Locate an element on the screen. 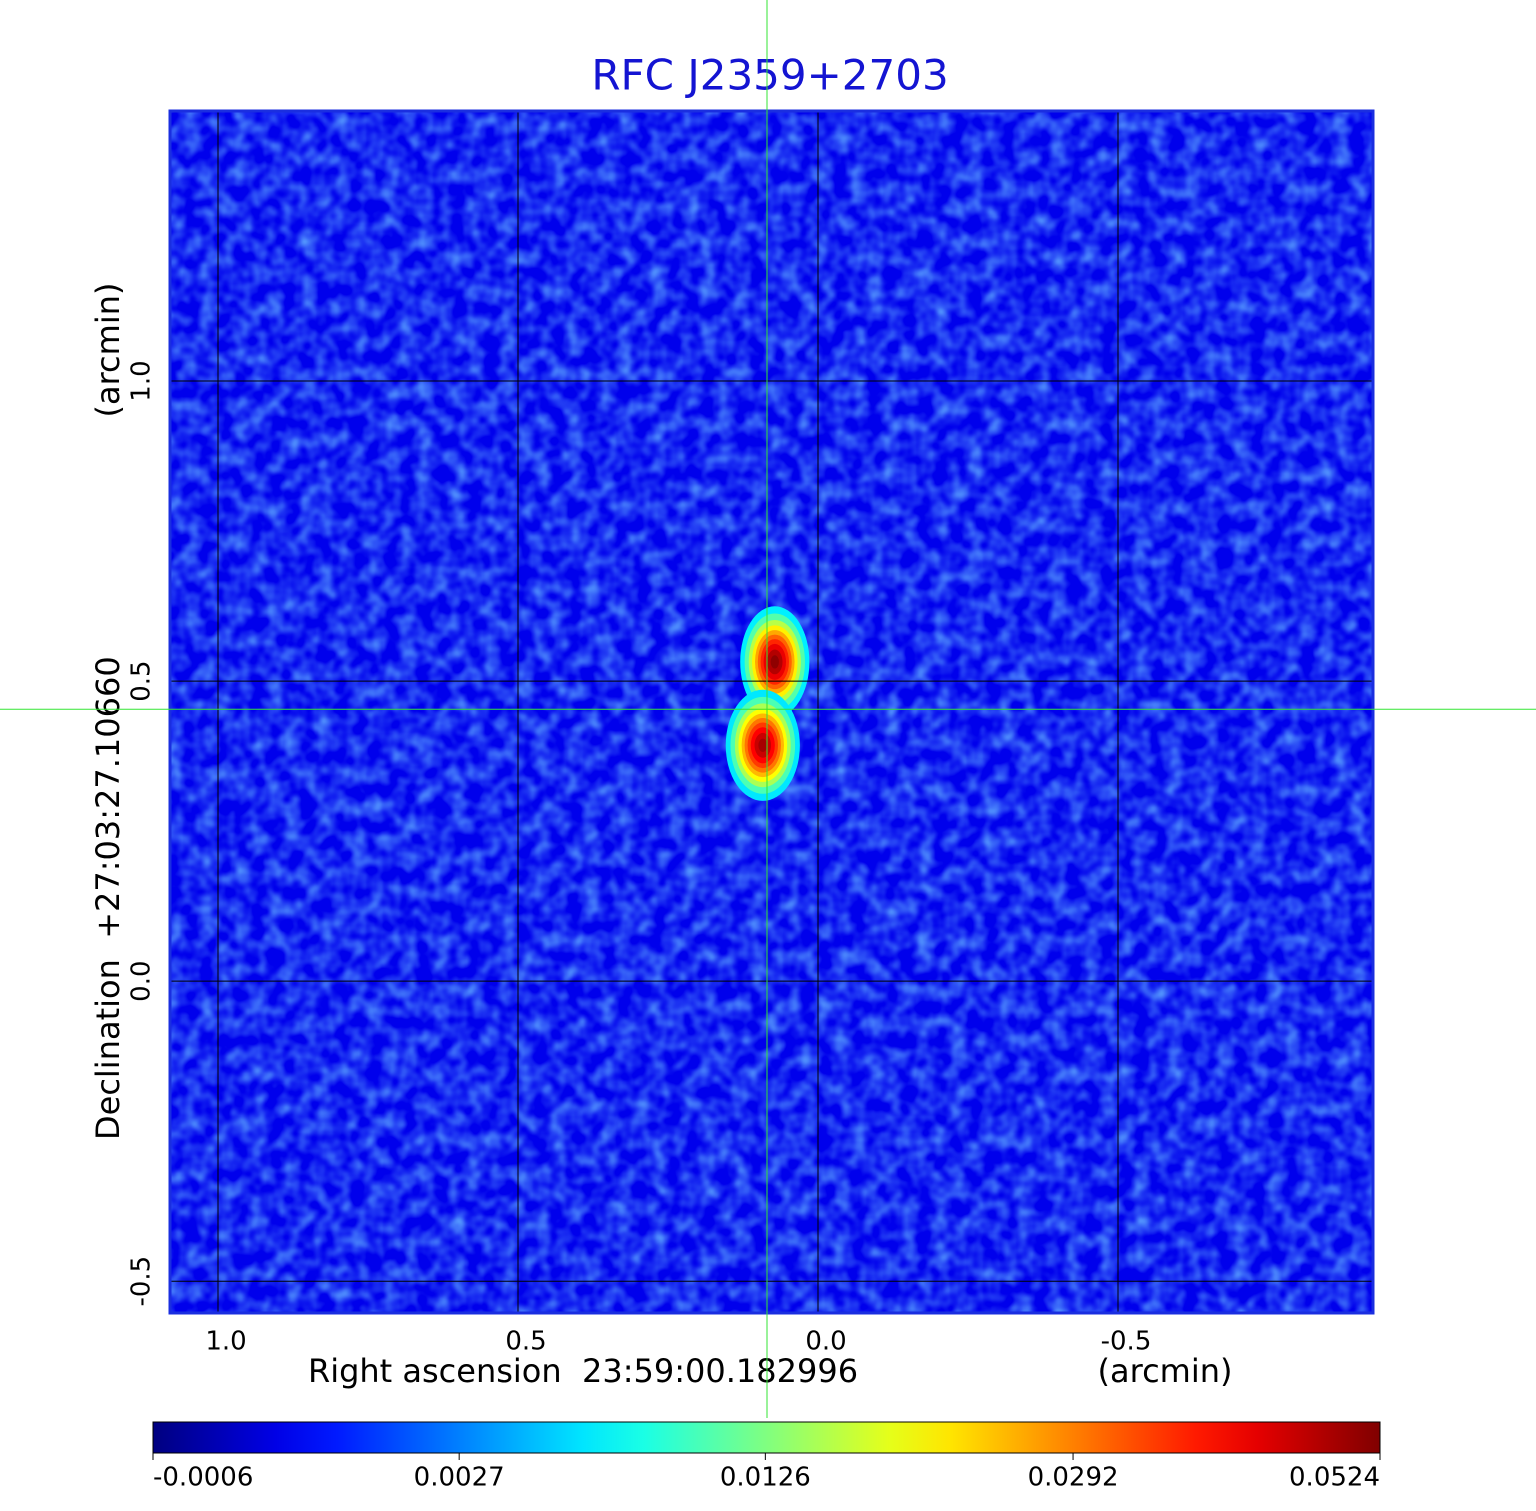 This screenshot has height=1511, width=1536. colorbar-tick-label: -0.0006 is located at coordinates (203, 1478).